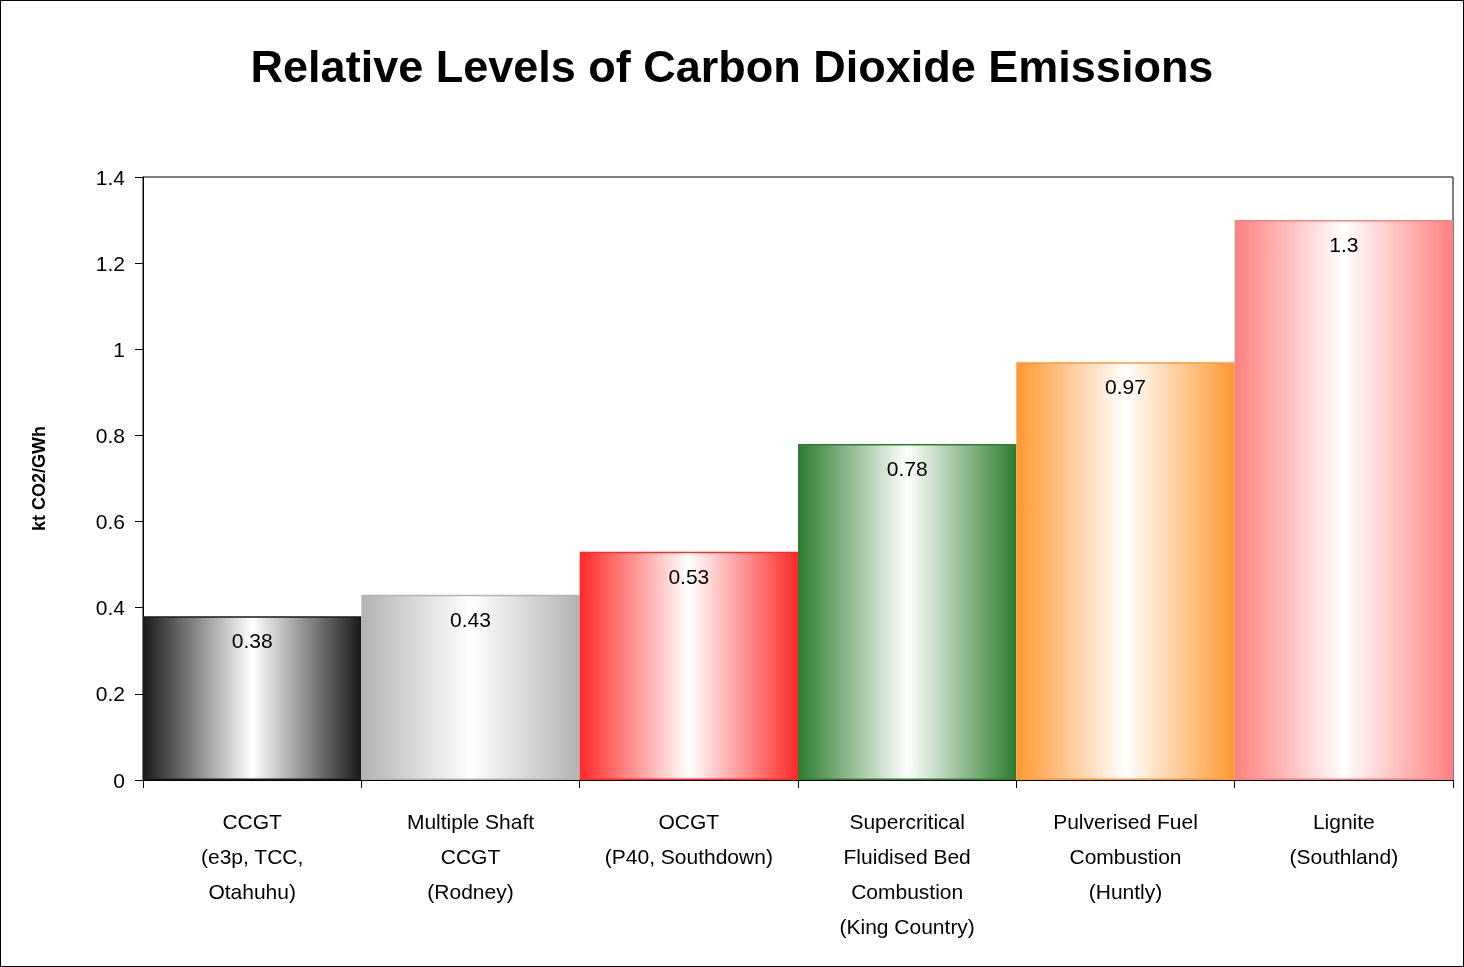 This screenshot has width=1464, height=967. What do you see at coordinates (470, 619) in the screenshot?
I see `data-label: 0.43` at bounding box center [470, 619].